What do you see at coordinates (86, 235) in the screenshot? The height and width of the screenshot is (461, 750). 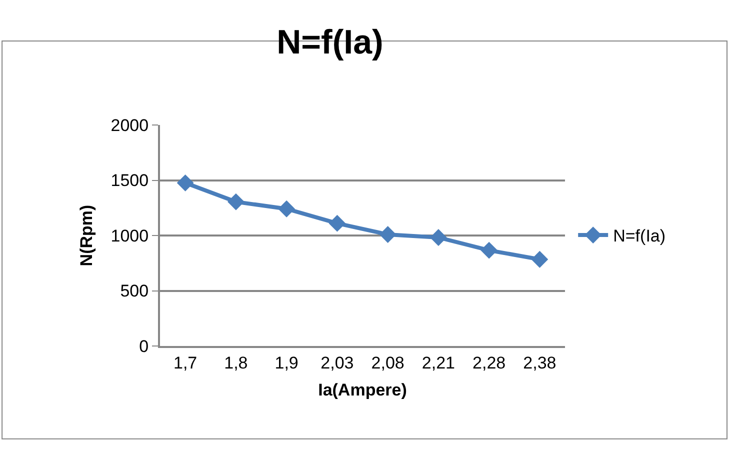 I see `y-axis-title: N(Rpm)` at bounding box center [86, 235].